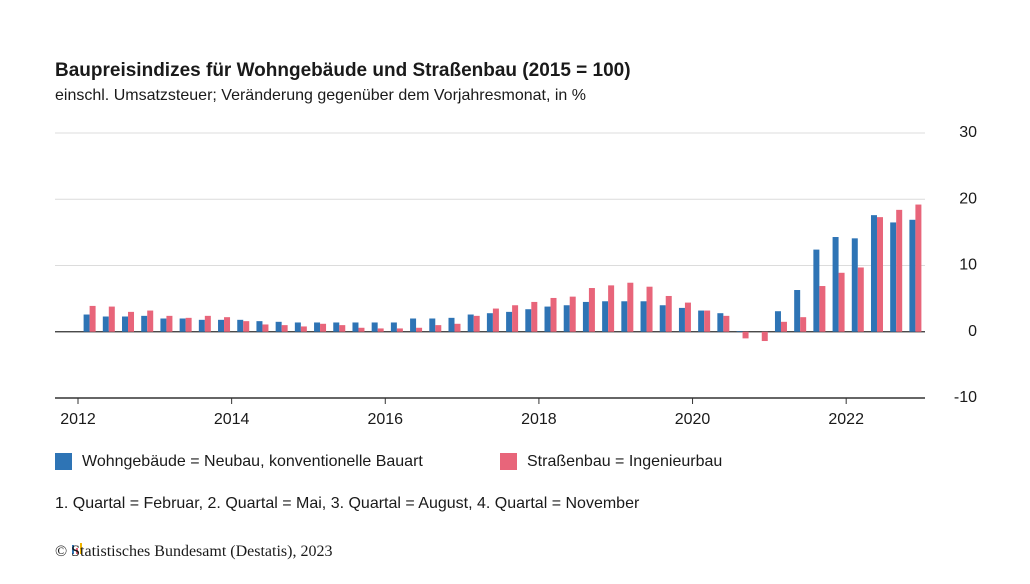  Describe the element at coordinates (78, 419) in the screenshot. I see `x-tick-label: 2012` at that location.